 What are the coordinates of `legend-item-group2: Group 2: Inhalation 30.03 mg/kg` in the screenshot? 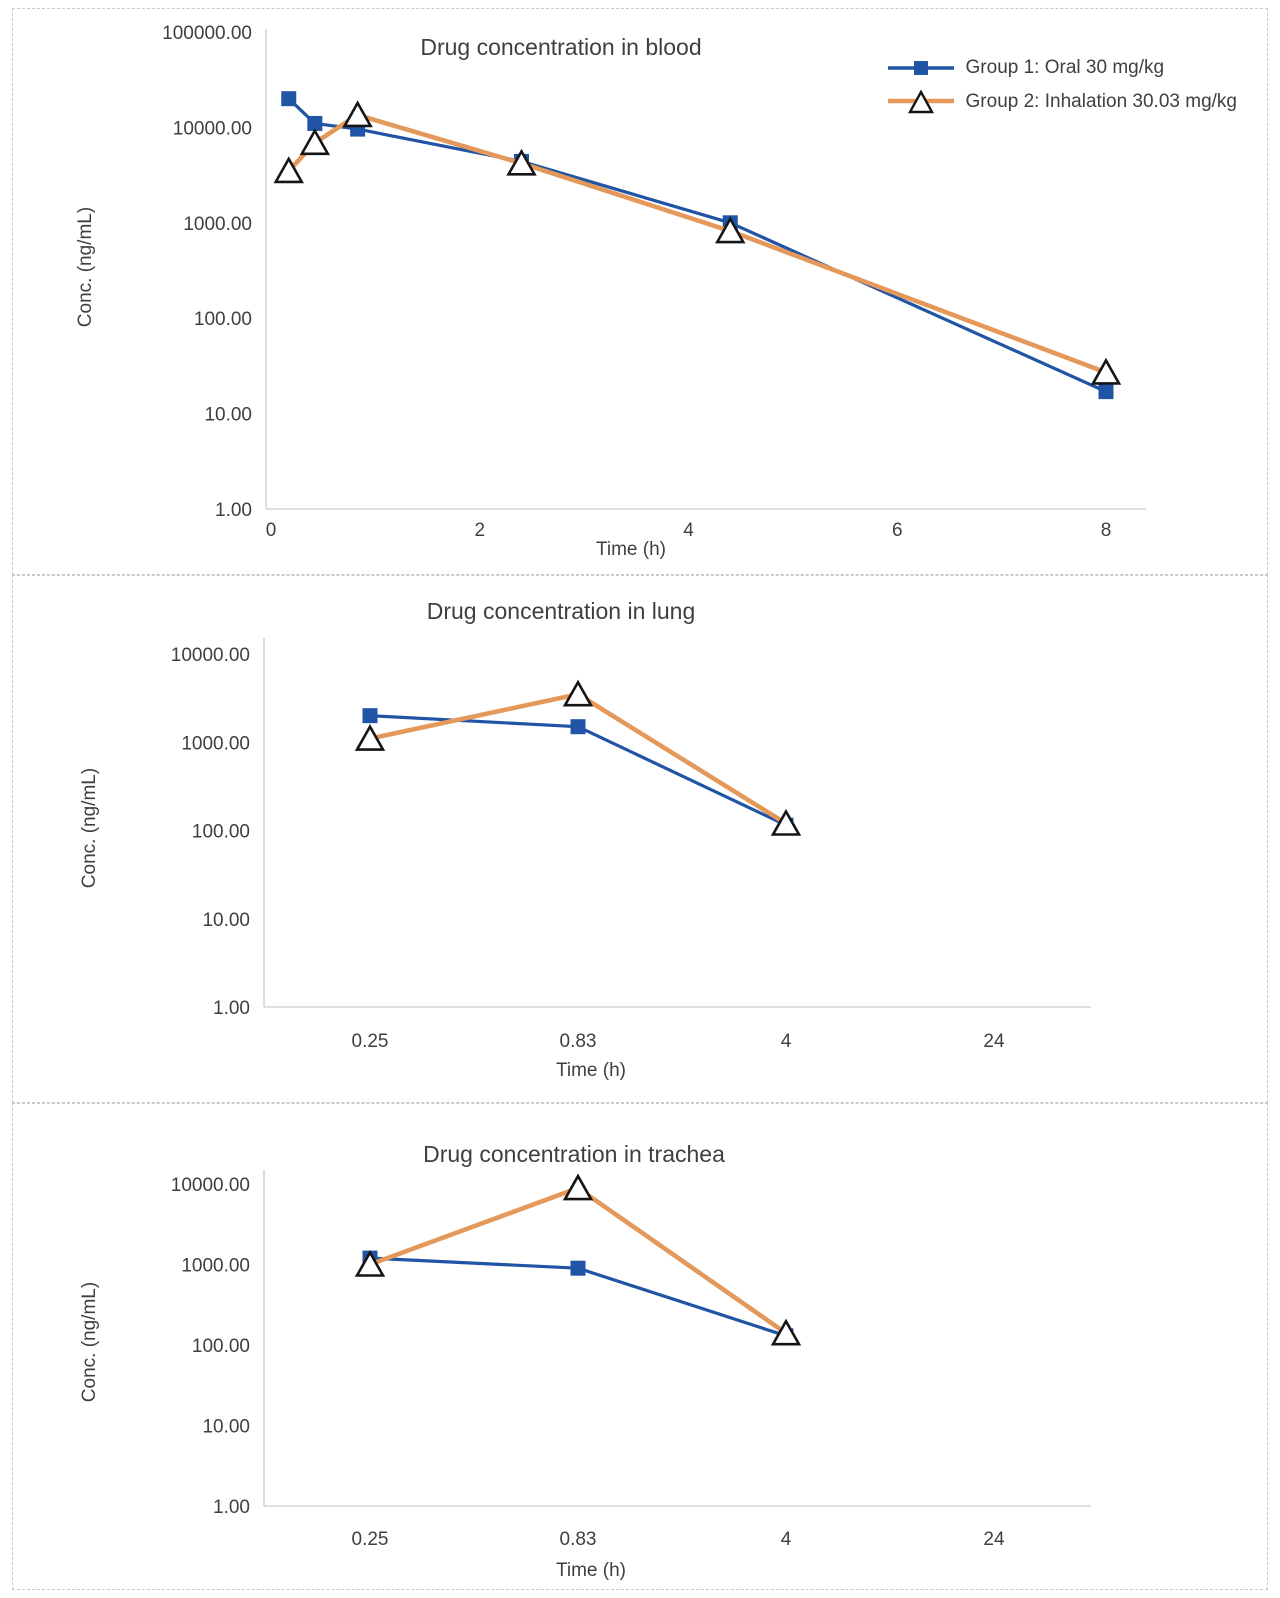 It's located at (1060, 102).